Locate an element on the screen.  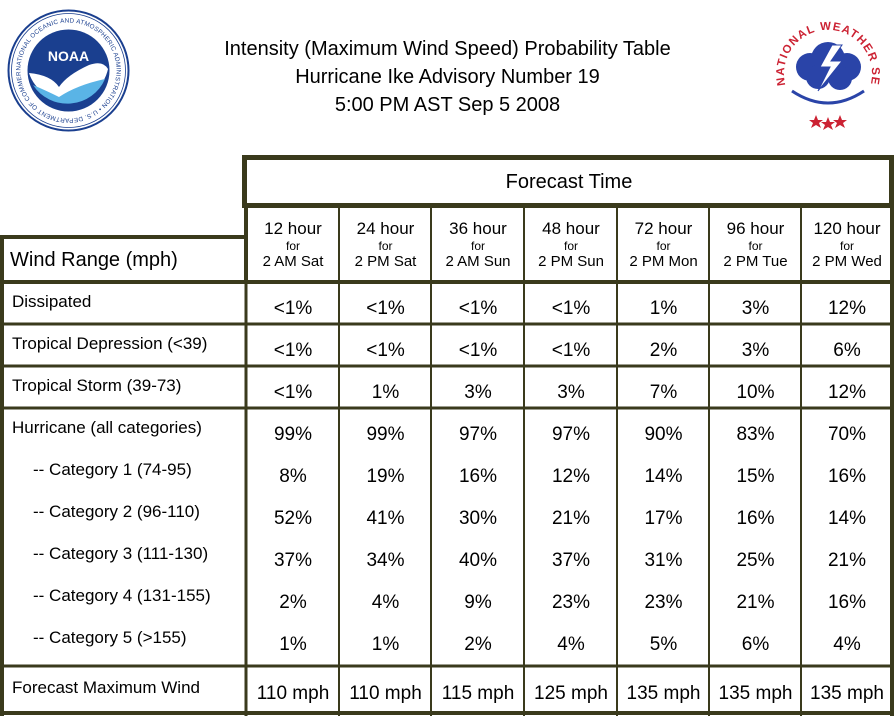
column-header-5: 72 hour for 2 PM Mon is located at coordinates (663, 245).